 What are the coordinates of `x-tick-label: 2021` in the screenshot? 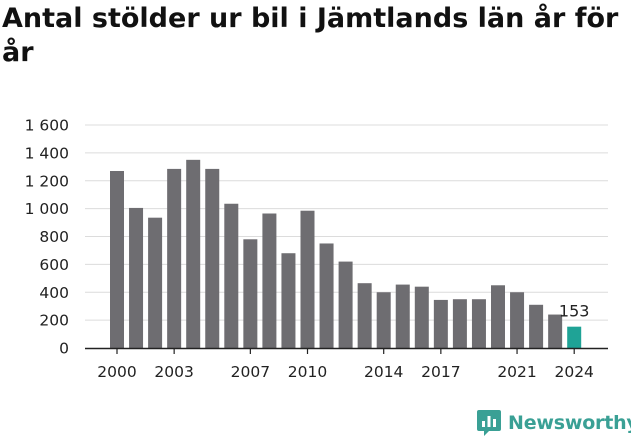 It's located at (516, 372).